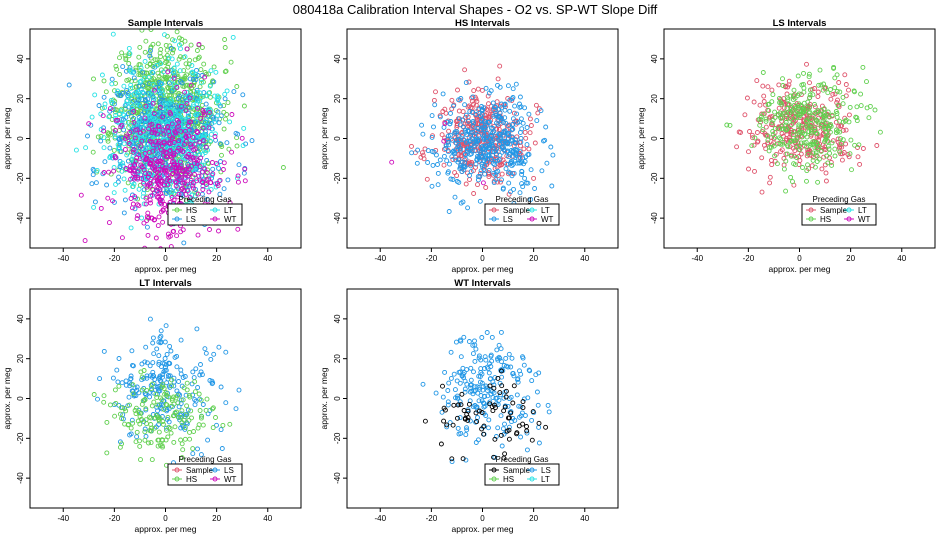  What do you see at coordinates (20, 138) in the screenshot?
I see `y-tick-label: 0` at bounding box center [20, 138].